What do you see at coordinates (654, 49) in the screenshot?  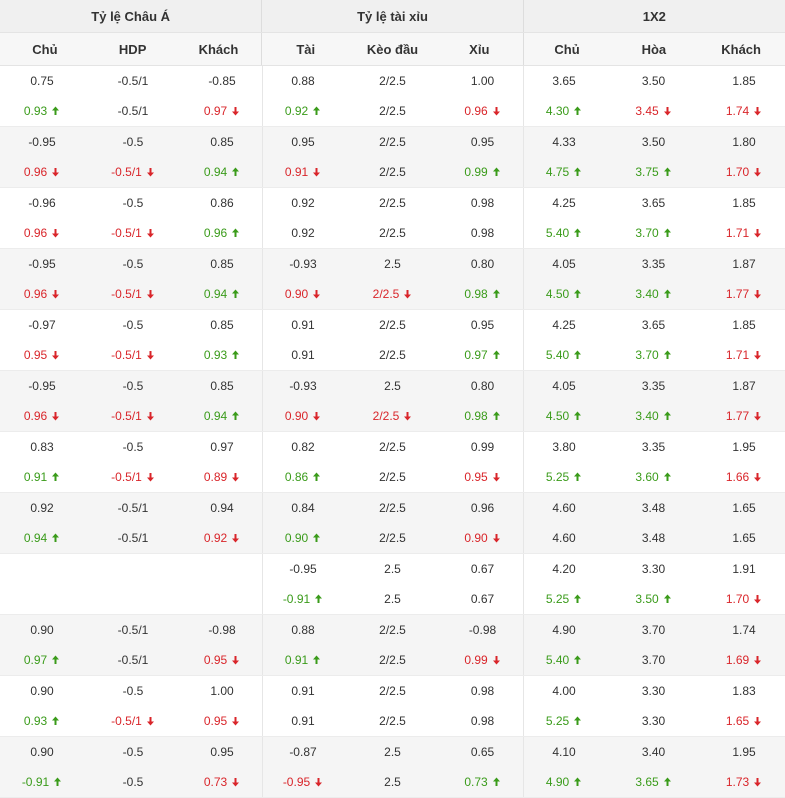 I see `col-header-draw: Hòa` at bounding box center [654, 49].